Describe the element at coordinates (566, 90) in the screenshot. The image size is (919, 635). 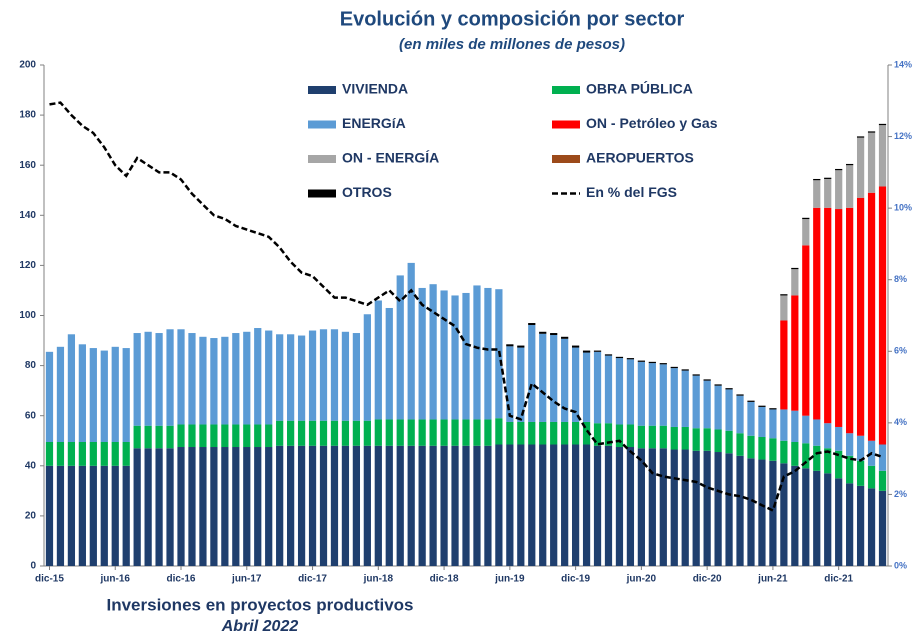
I see `legend-swatch` at that location.